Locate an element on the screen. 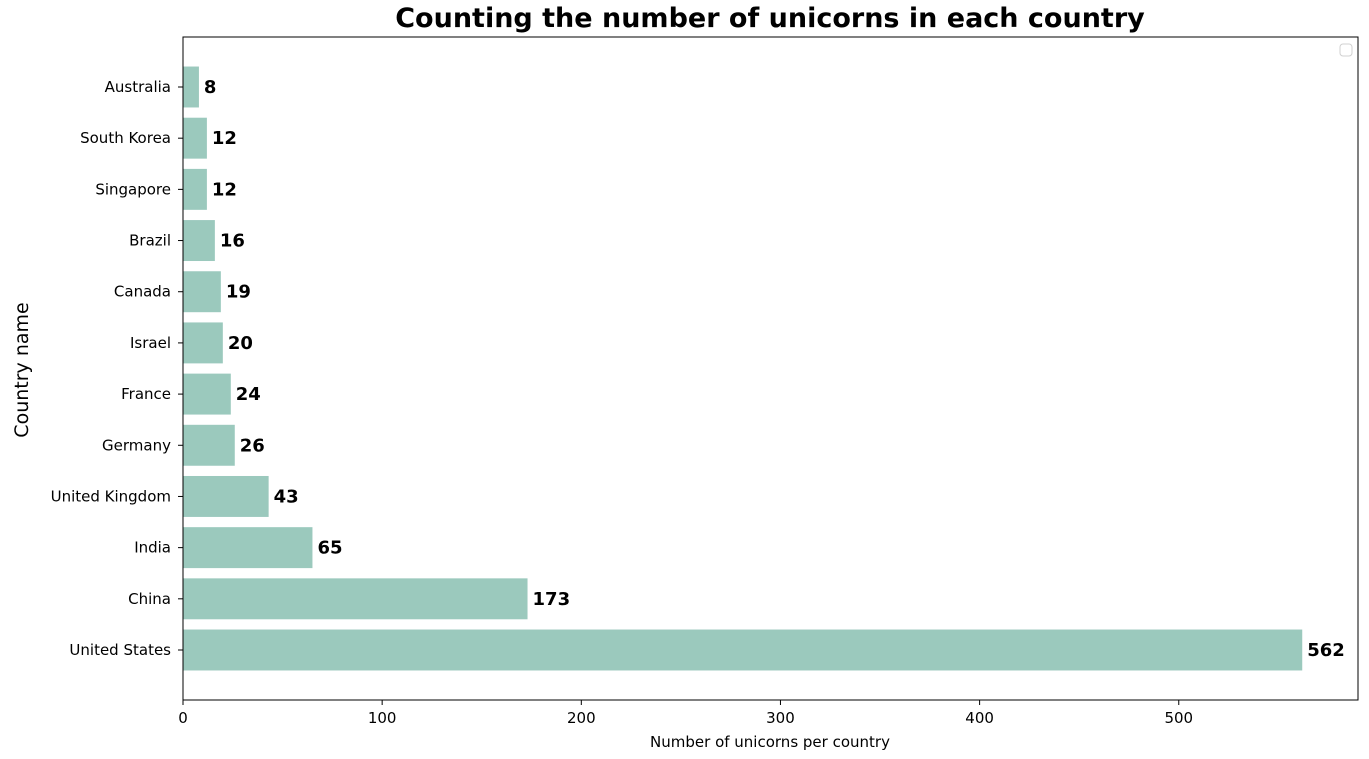  x-tick-label: 300 is located at coordinates (780, 718).